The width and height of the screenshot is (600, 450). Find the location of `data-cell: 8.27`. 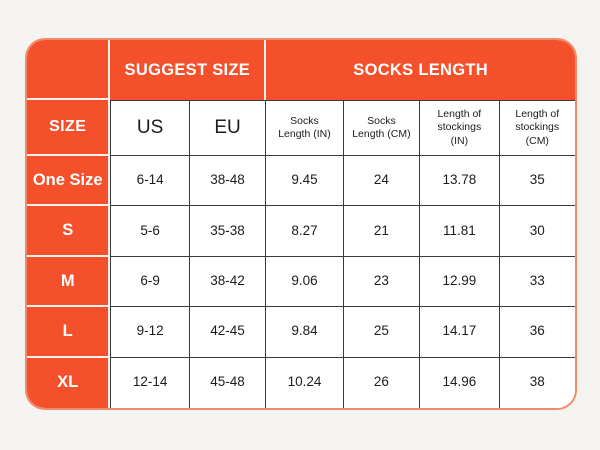

data-cell: 8.27 is located at coordinates (305, 231).